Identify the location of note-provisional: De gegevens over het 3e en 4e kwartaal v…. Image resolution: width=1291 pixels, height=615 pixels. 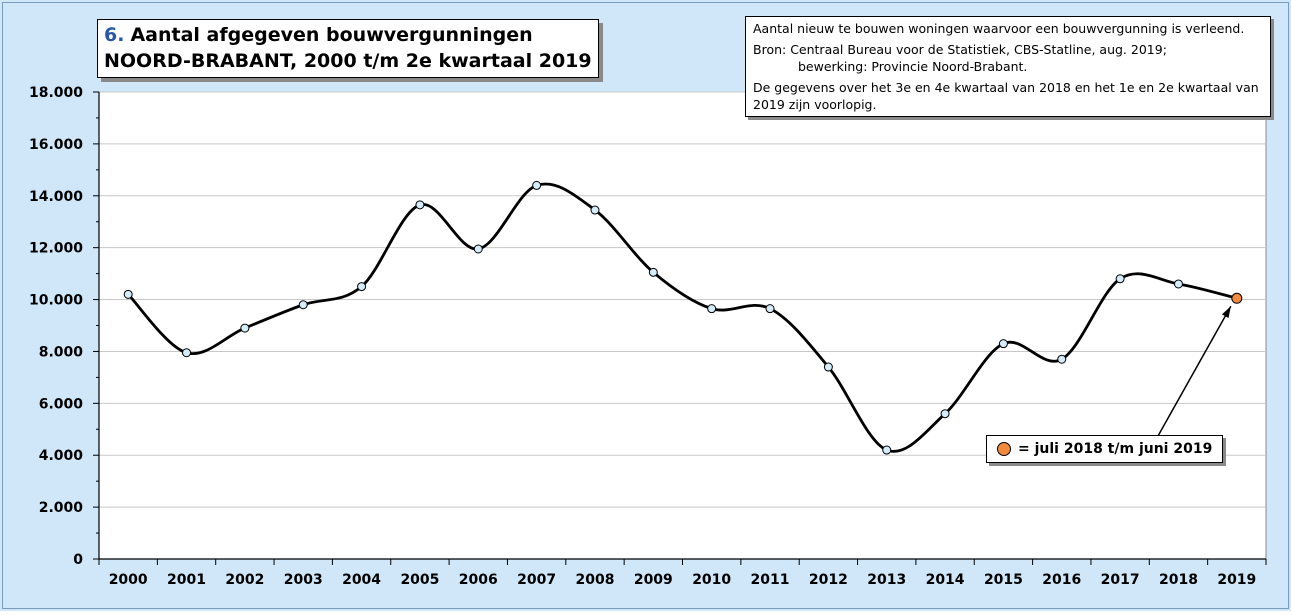
(1006, 96).